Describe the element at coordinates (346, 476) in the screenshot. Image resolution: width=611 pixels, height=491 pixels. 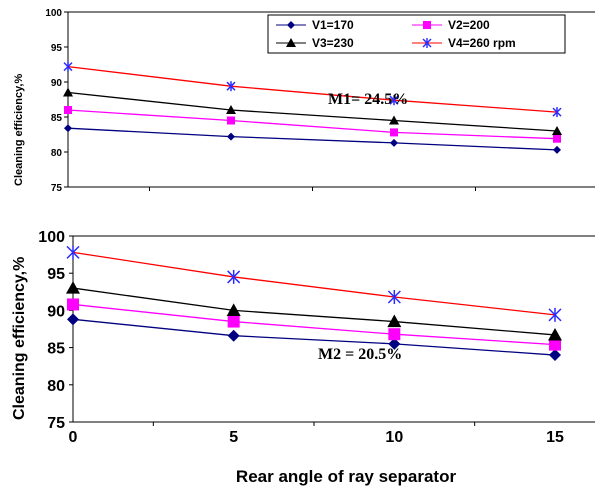
I see `chart-bottom-xlabel: Rear angle of ray separator` at that location.